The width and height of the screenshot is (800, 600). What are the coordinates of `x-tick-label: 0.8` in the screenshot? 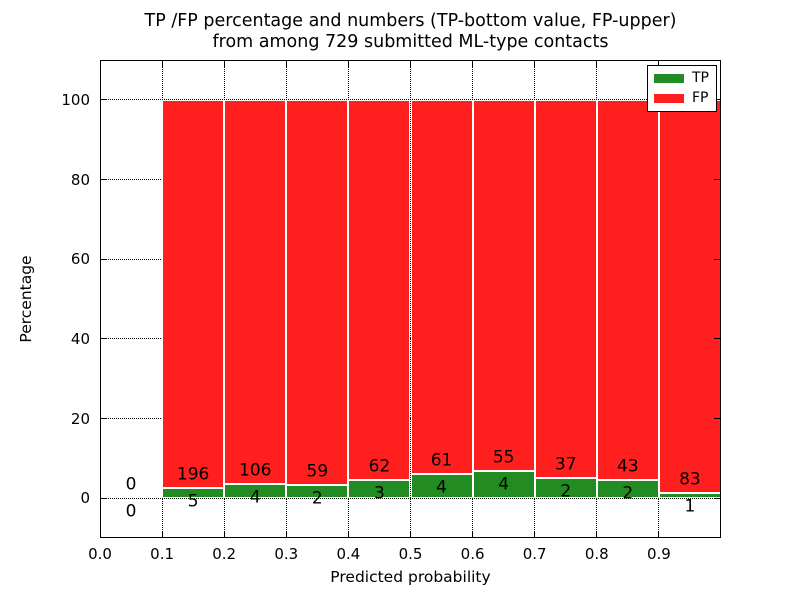 It's located at (596, 554).